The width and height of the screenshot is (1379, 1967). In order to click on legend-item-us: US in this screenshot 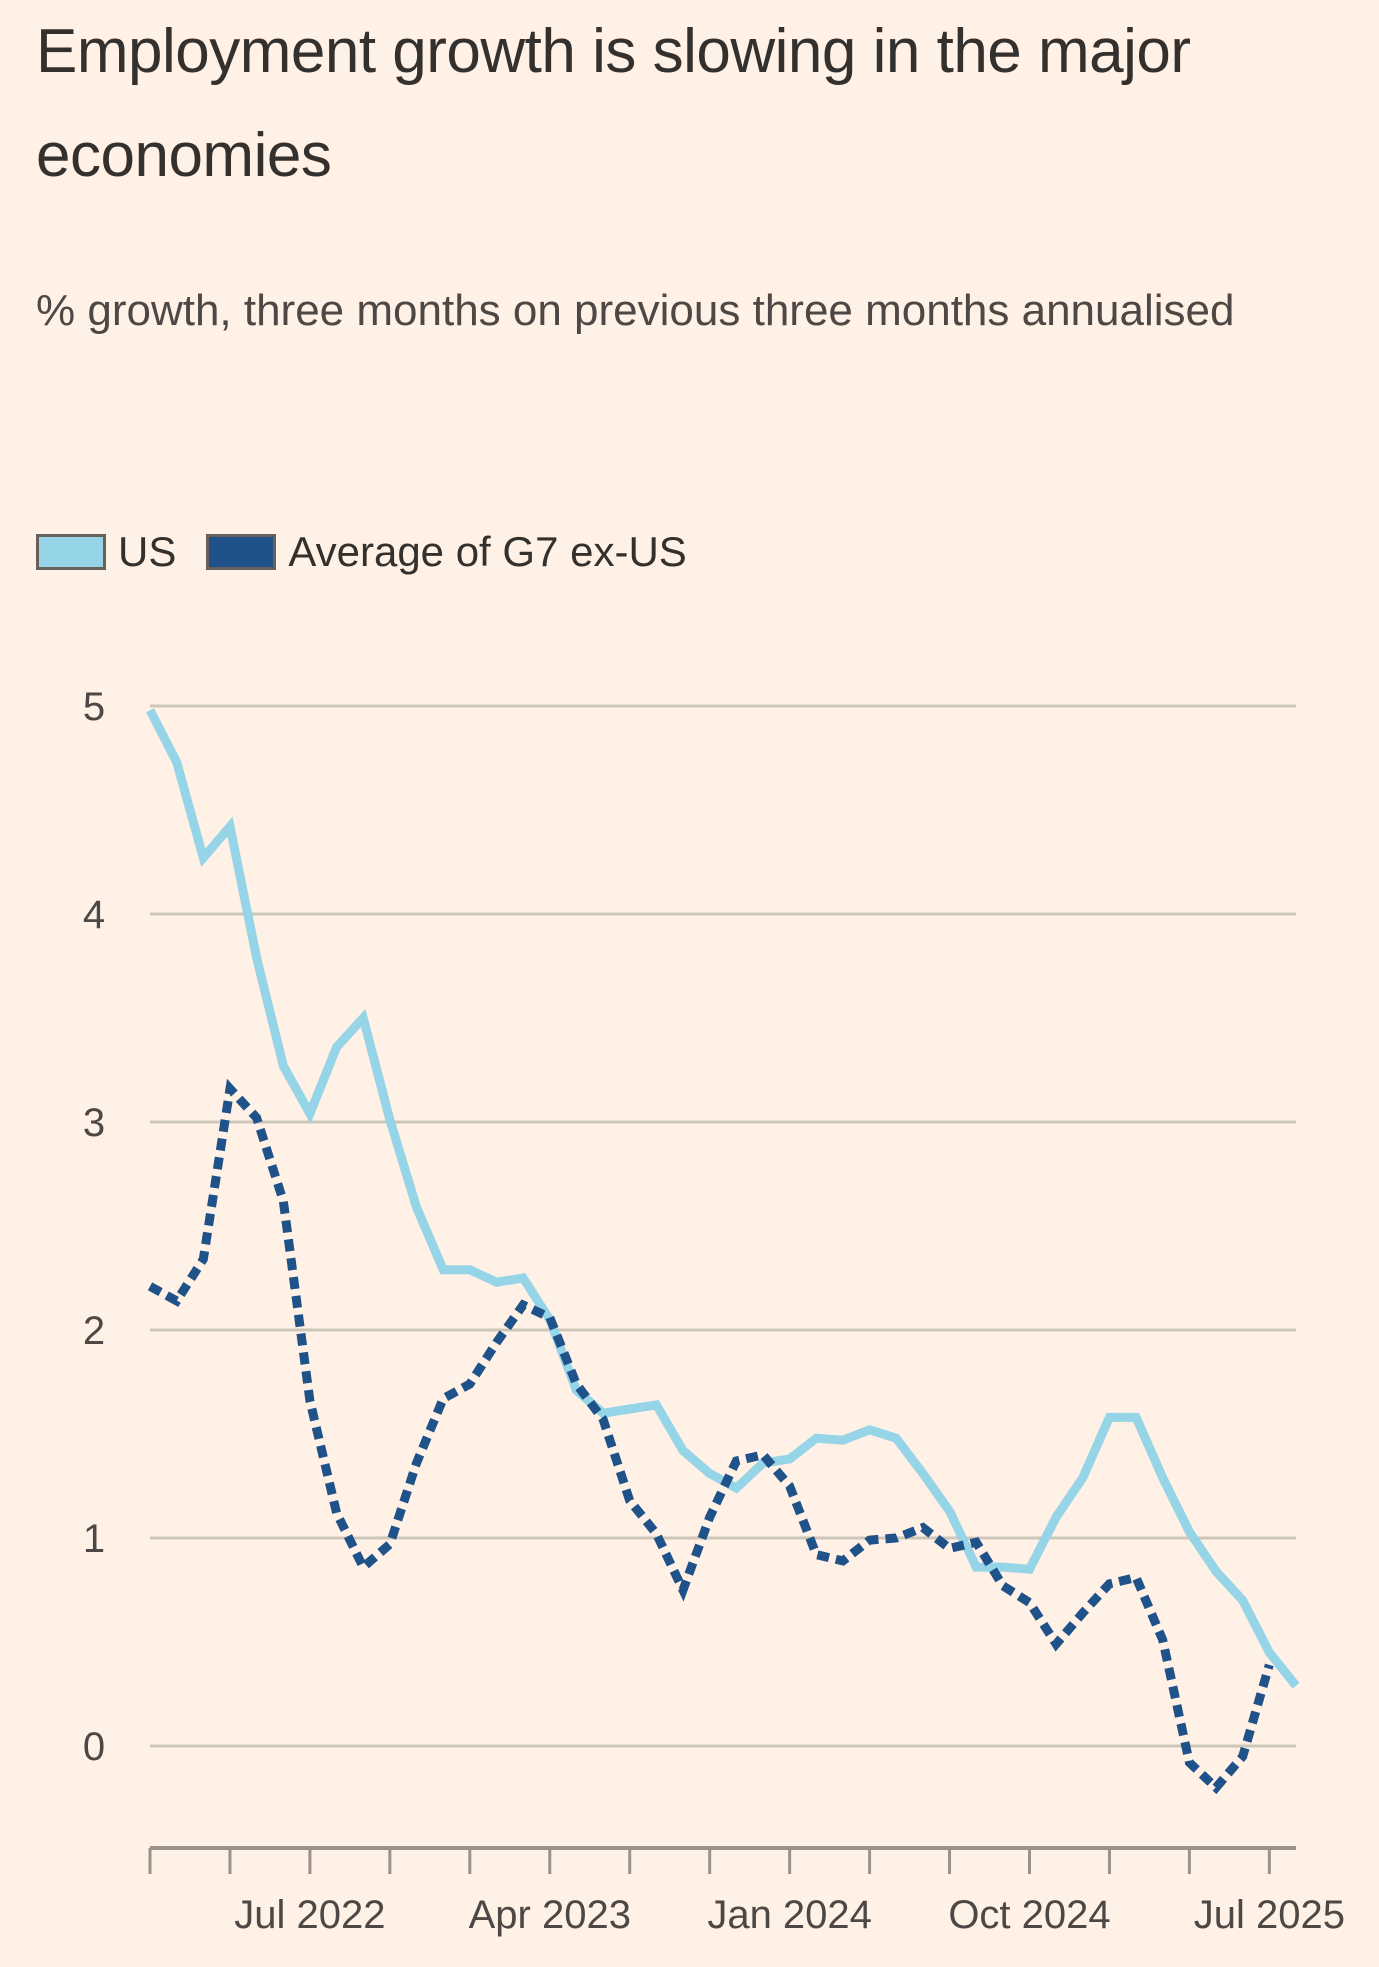, I will do `click(106, 552)`.